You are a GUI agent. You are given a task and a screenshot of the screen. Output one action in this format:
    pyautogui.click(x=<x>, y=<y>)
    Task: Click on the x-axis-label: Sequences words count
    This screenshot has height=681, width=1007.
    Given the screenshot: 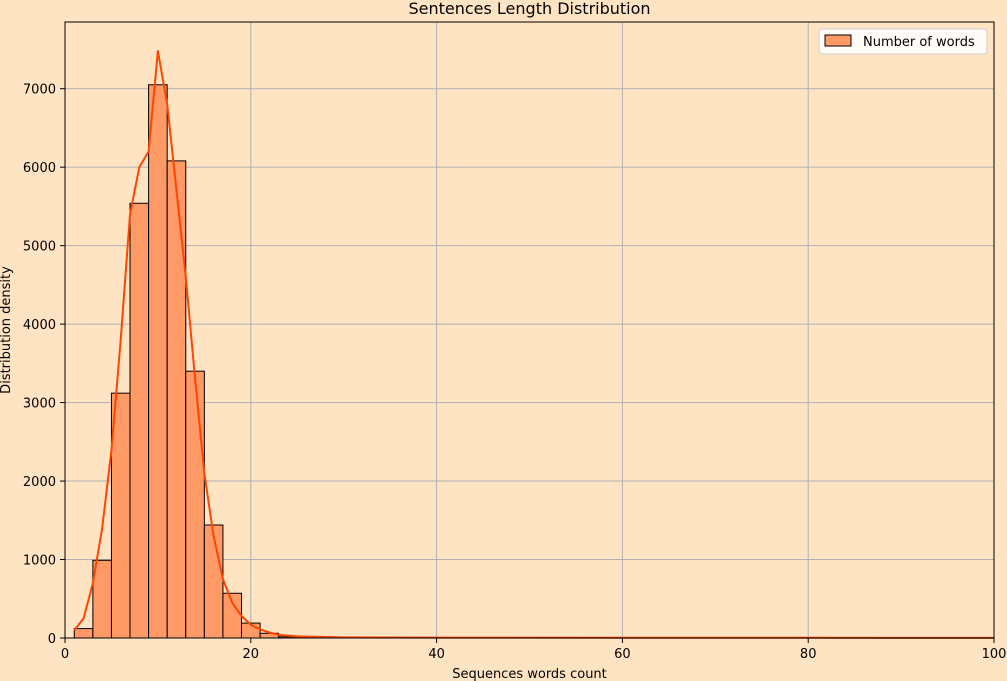 What is the action you would take?
    pyautogui.click(x=529, y=674)
    